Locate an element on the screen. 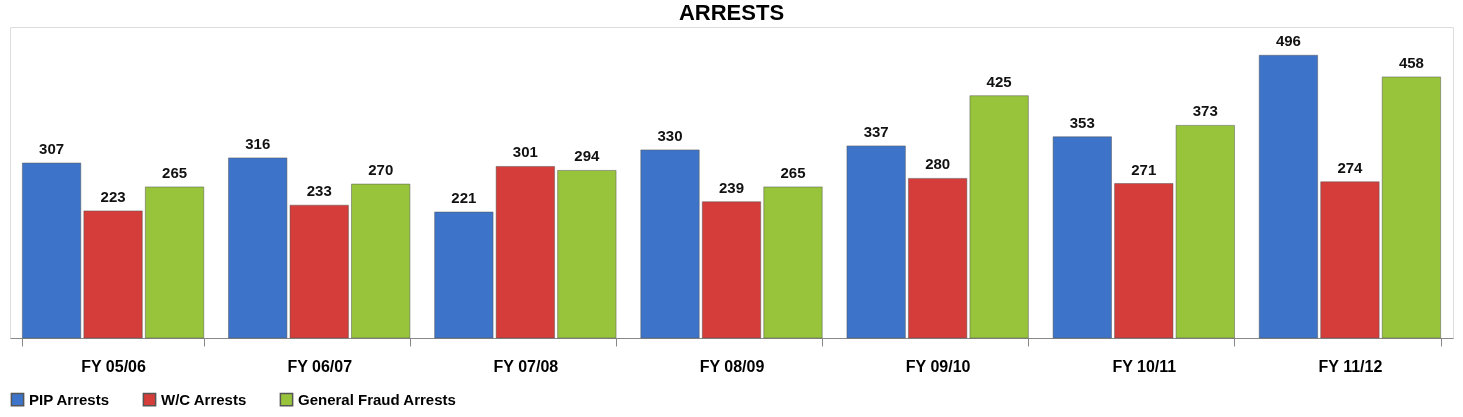 This screenshot has height=417, width=1463. data-label: 274 is located at coordinates (1350, 167).